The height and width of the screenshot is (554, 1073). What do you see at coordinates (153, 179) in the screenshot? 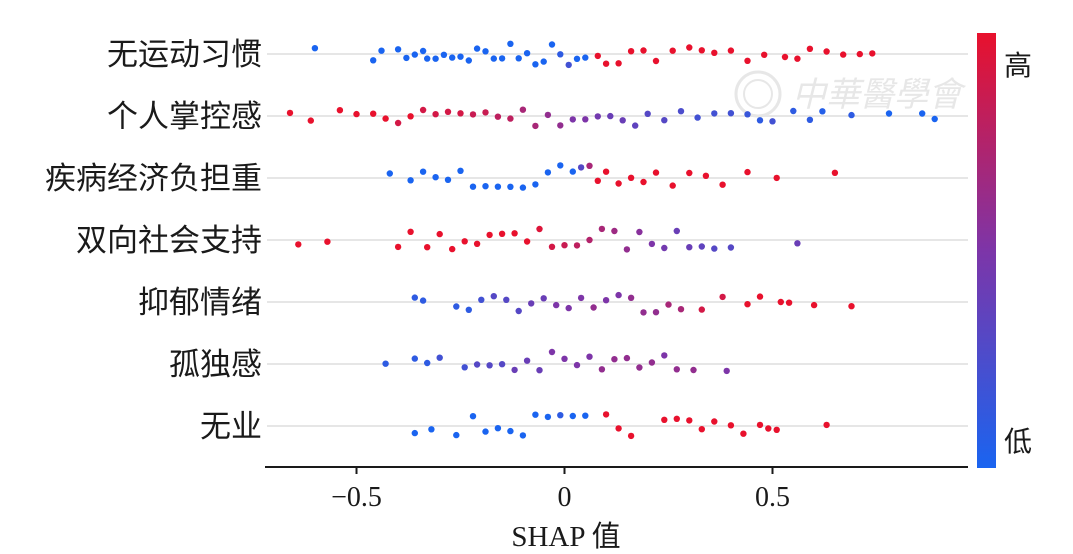
I see `feature-label: 疾病经济负担重` at bounding box center [153, 179].